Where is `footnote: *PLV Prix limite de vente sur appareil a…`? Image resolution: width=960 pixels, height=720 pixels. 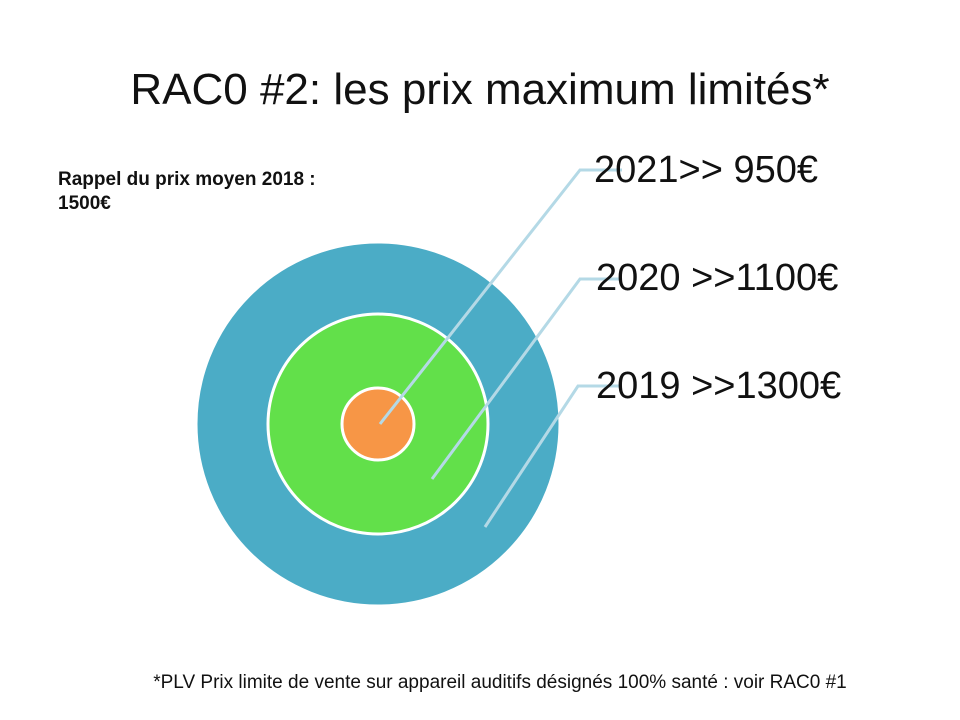 footnote: *PLV Prix limite de vente sur appareil a… is located at coordinates (480, 683).